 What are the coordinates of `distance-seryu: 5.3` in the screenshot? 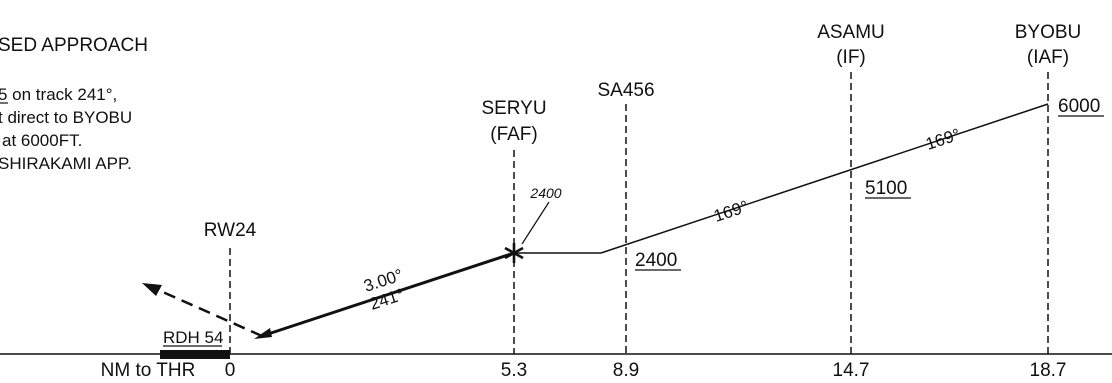 It's located at (514, 370).